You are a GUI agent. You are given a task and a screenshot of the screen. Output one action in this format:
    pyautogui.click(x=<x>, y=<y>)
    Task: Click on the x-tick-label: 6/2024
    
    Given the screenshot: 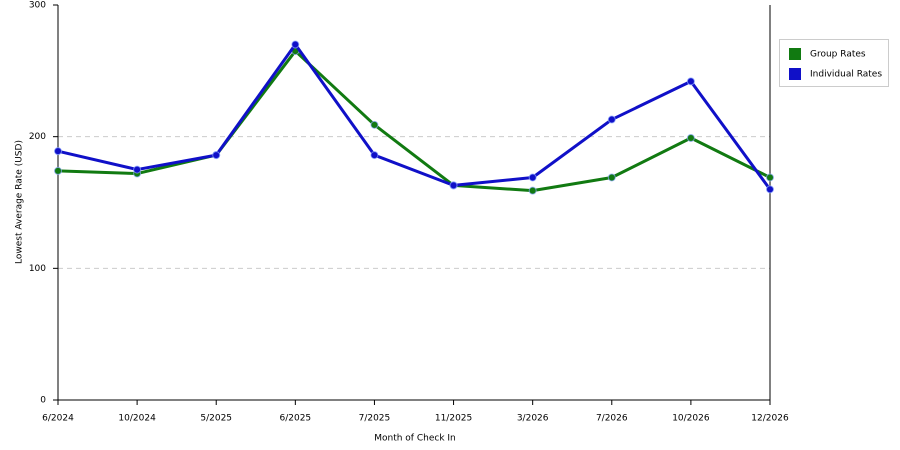 What is the action you would take?
    pyautogui.click(x=58, y=419)
    